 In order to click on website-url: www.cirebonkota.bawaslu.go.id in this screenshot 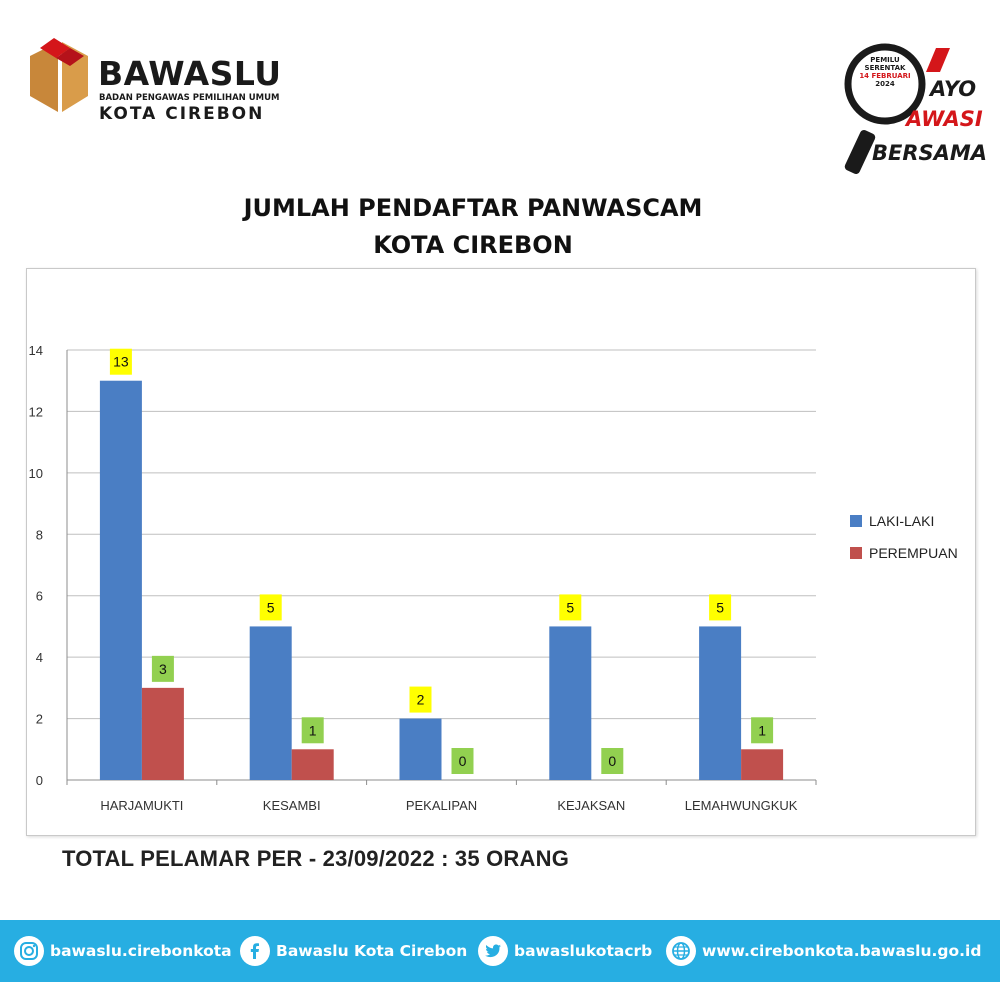, I will do `click(842, 951)`.